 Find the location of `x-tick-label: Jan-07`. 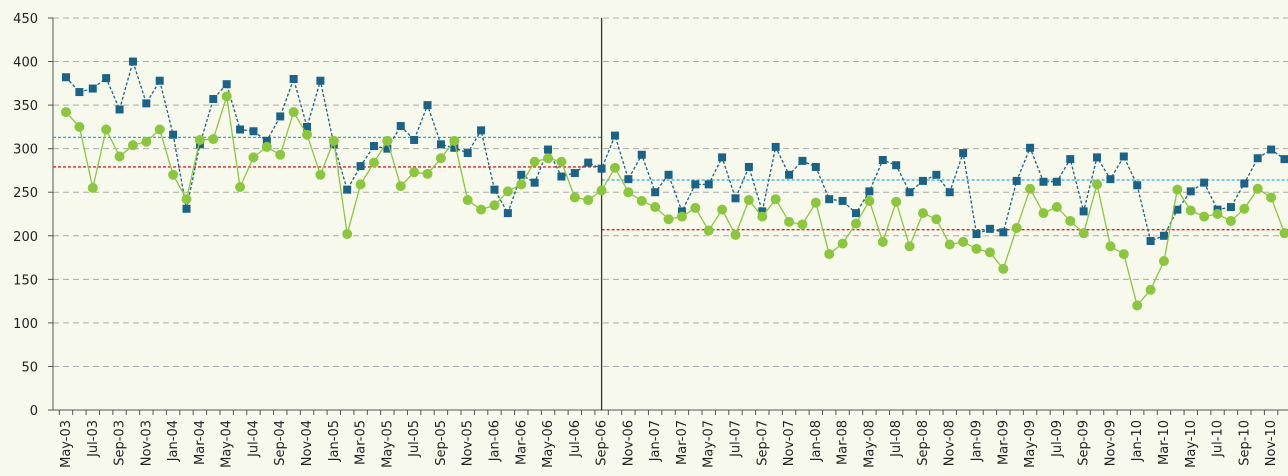

x-tick-label: Jan-07 is located at coordinates (655, 441).